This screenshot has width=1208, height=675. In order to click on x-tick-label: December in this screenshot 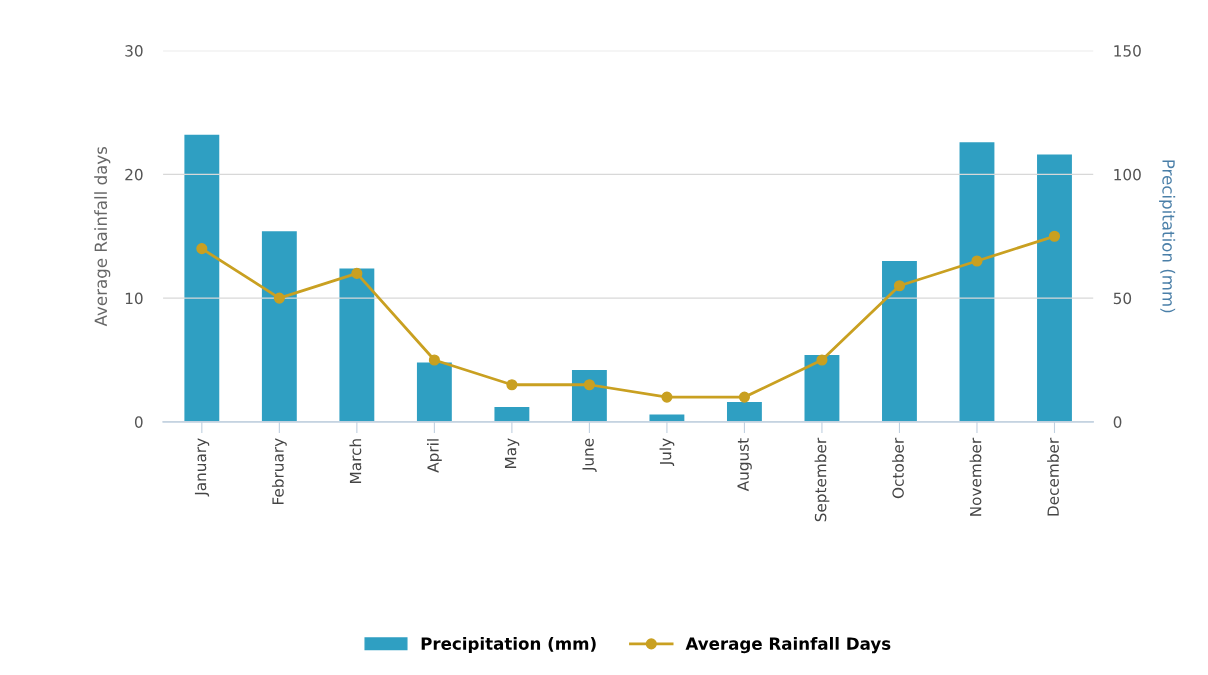, I will do `click(1053, 476)`.